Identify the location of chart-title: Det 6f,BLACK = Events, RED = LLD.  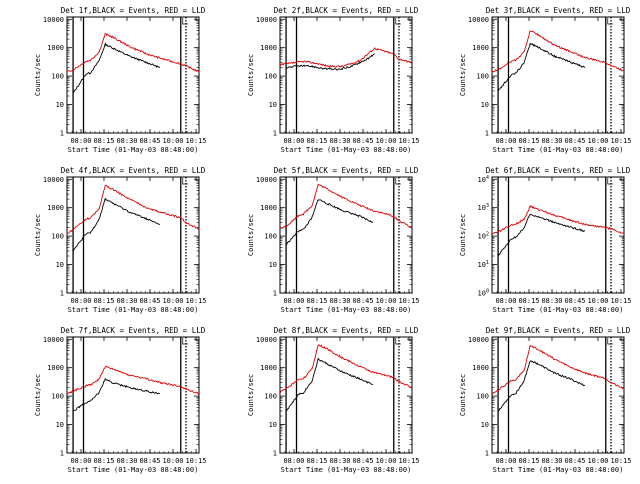
(558, 170).